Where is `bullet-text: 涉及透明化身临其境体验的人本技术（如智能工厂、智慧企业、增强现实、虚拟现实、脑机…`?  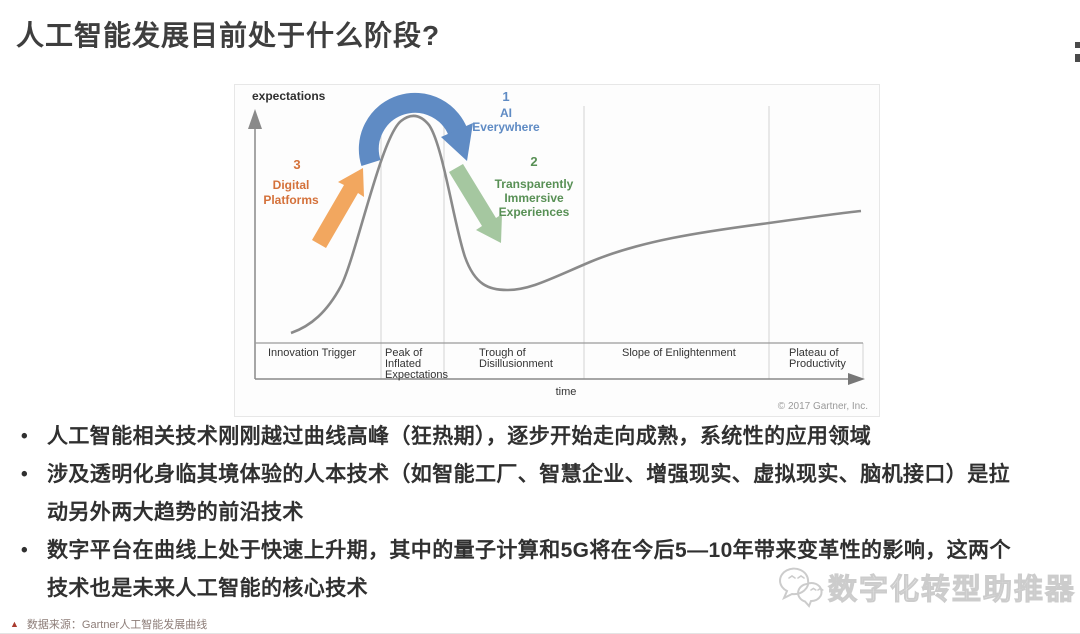
bullet-text: 涉及透明化身临其境体验的人本技术（如智能工厂、智慧企业、增强现实、虚拟现实、脑机… is located at coordinates (528, 493).